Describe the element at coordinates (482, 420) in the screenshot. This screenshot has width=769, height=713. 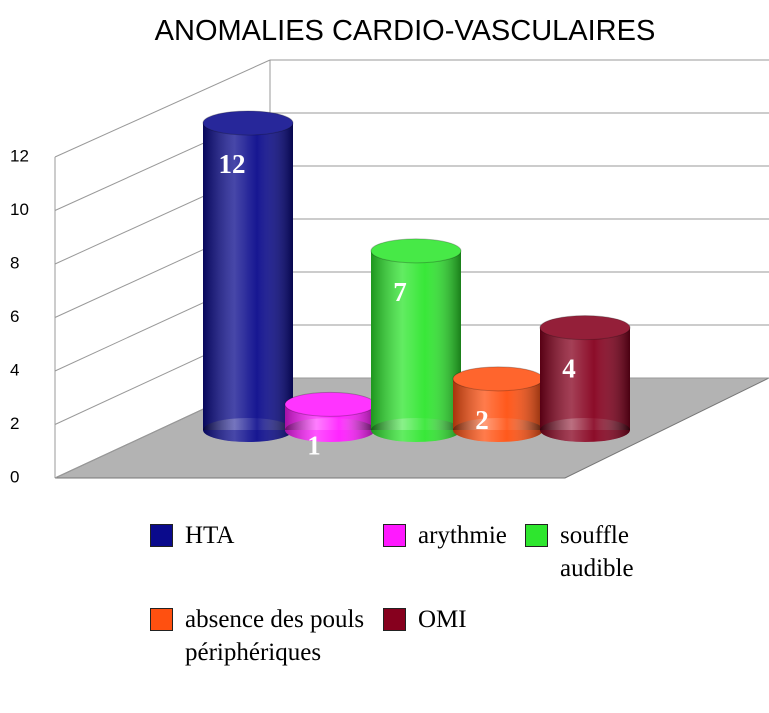
I see `data-label: 2` at that location.